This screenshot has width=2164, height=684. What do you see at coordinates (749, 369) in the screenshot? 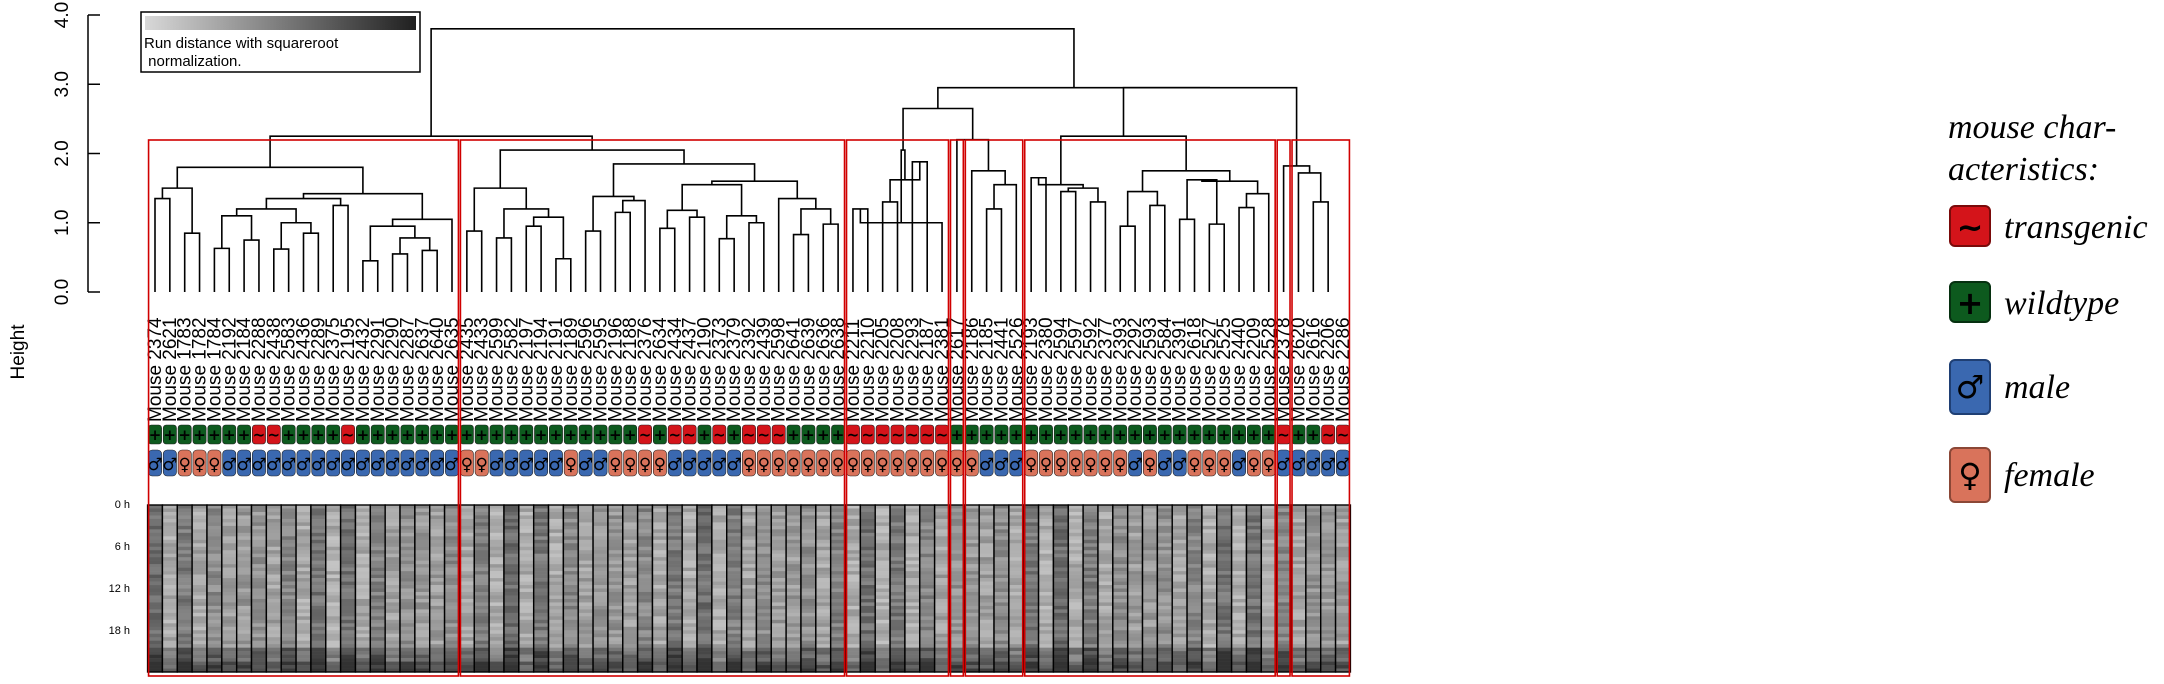
I see `leaf-label: Mouse 2392` at bounding box center [749, 369].